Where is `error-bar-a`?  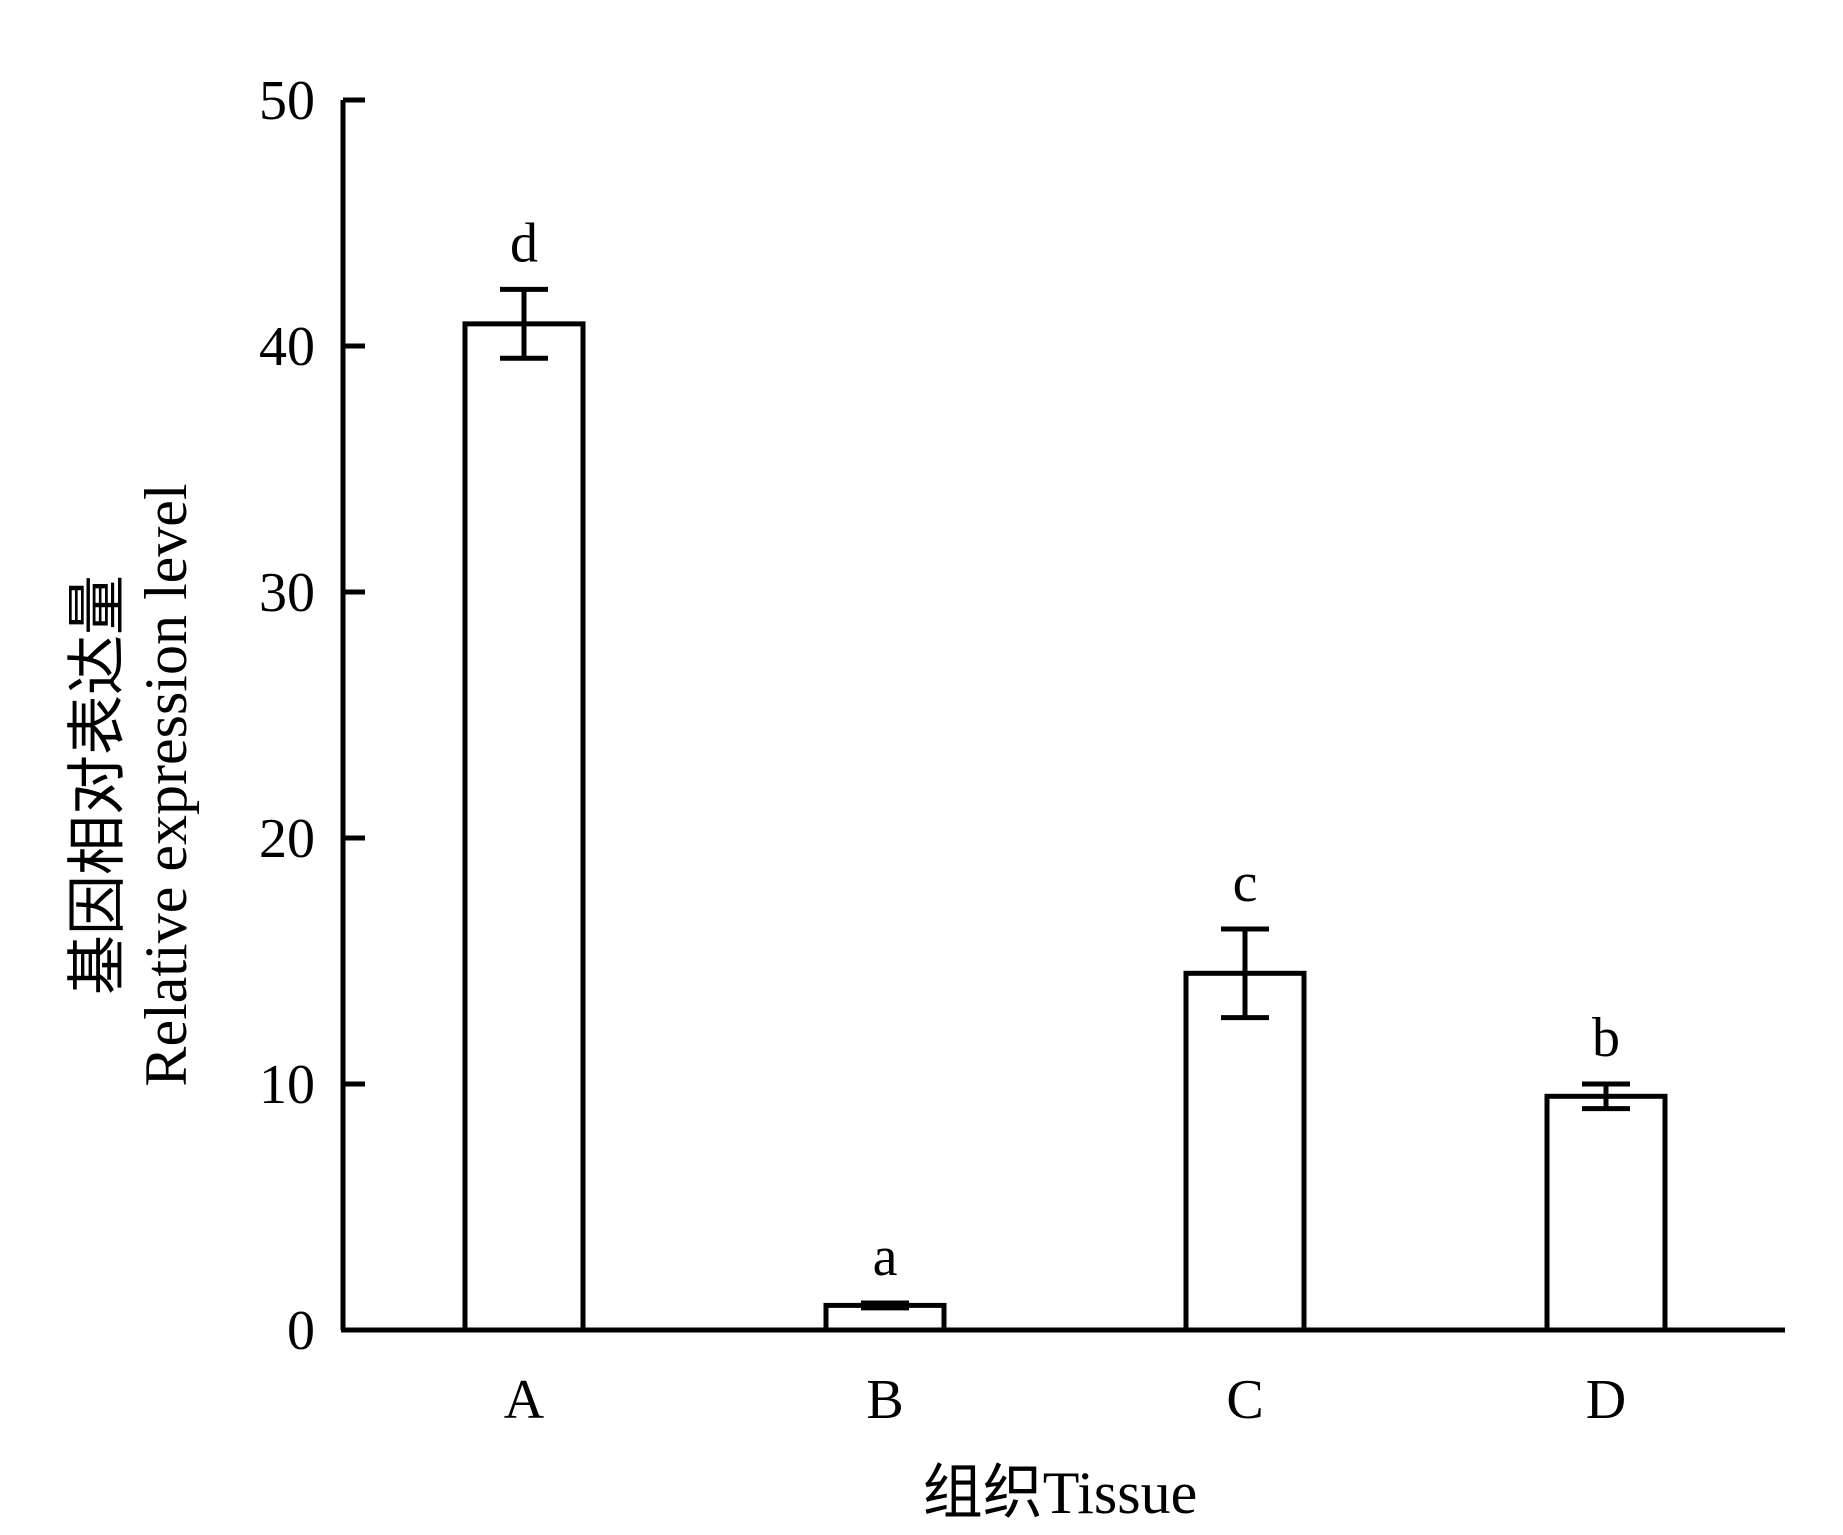
error-bar-a is located at coordinates (524, 323).